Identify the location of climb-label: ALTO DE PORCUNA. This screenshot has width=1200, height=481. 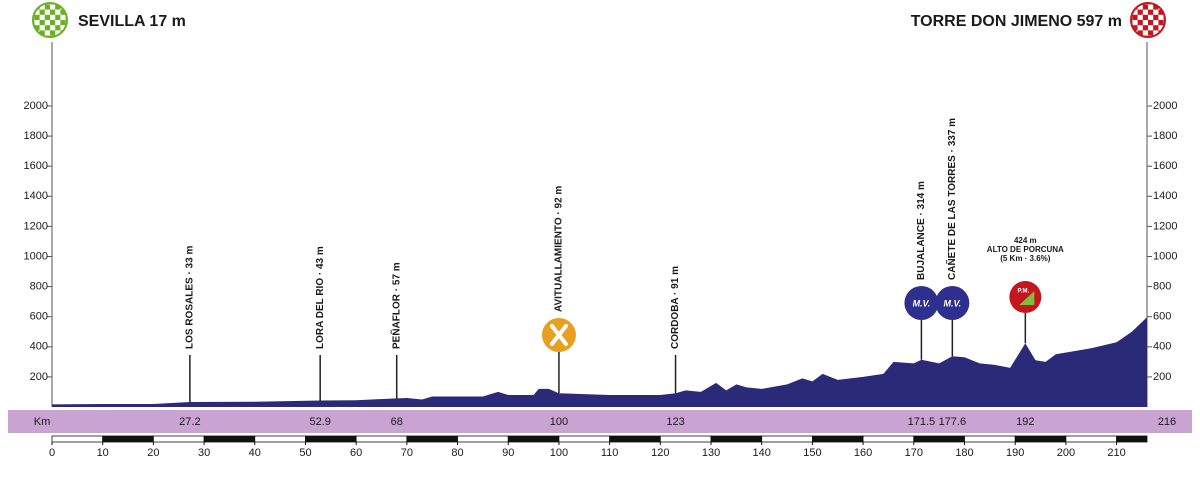
(1025, 249).